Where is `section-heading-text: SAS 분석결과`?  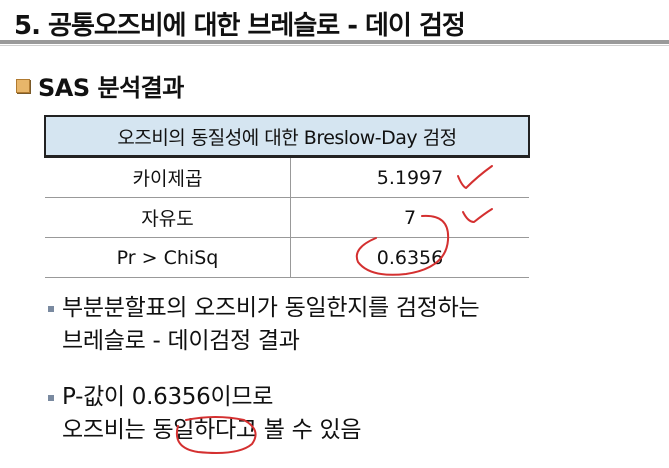 section-heading-text: SAS 분석결과 is located at coordinates (111, 88).